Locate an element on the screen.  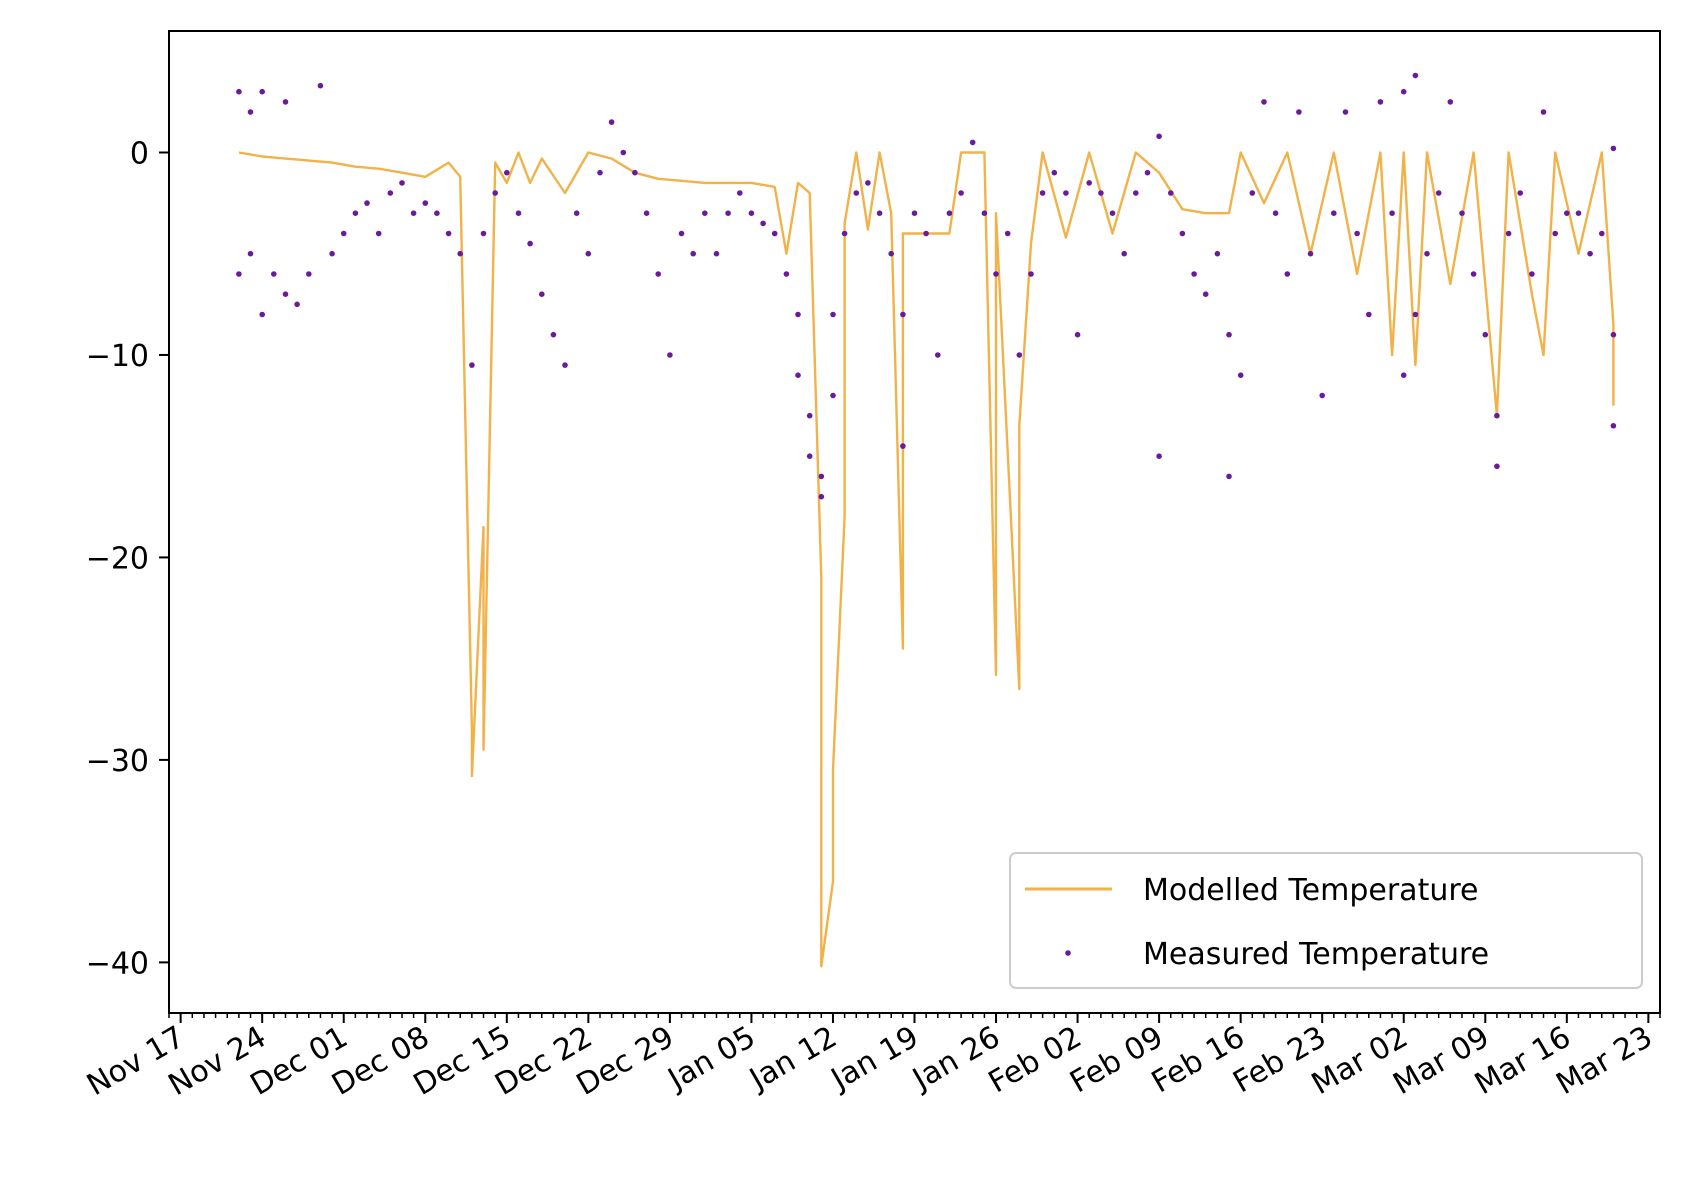
legend-measured-label: Measured Temperature is located at coordinates (1316, 954).